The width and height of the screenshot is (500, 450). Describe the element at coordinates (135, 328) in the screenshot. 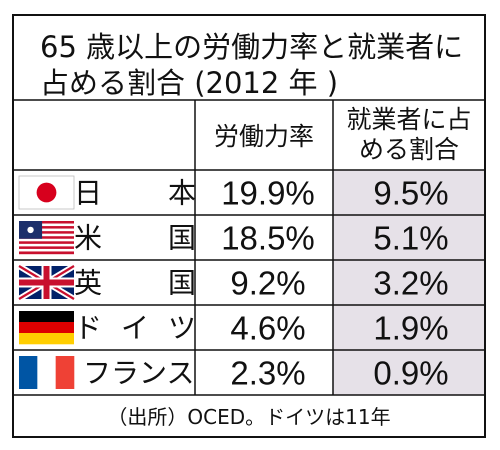

I see `country-label-char: イ` at that location.